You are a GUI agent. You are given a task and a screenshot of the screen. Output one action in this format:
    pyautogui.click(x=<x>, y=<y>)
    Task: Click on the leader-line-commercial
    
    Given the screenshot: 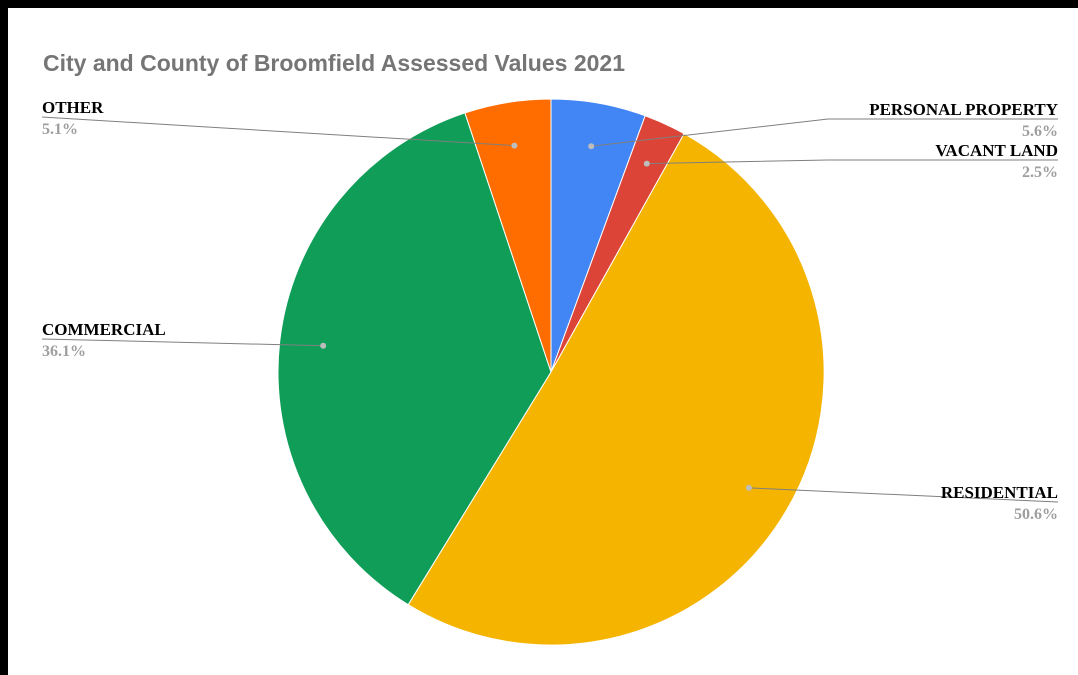 What is the action you would take?
    pyautogui.click(x=182, y=342)
    